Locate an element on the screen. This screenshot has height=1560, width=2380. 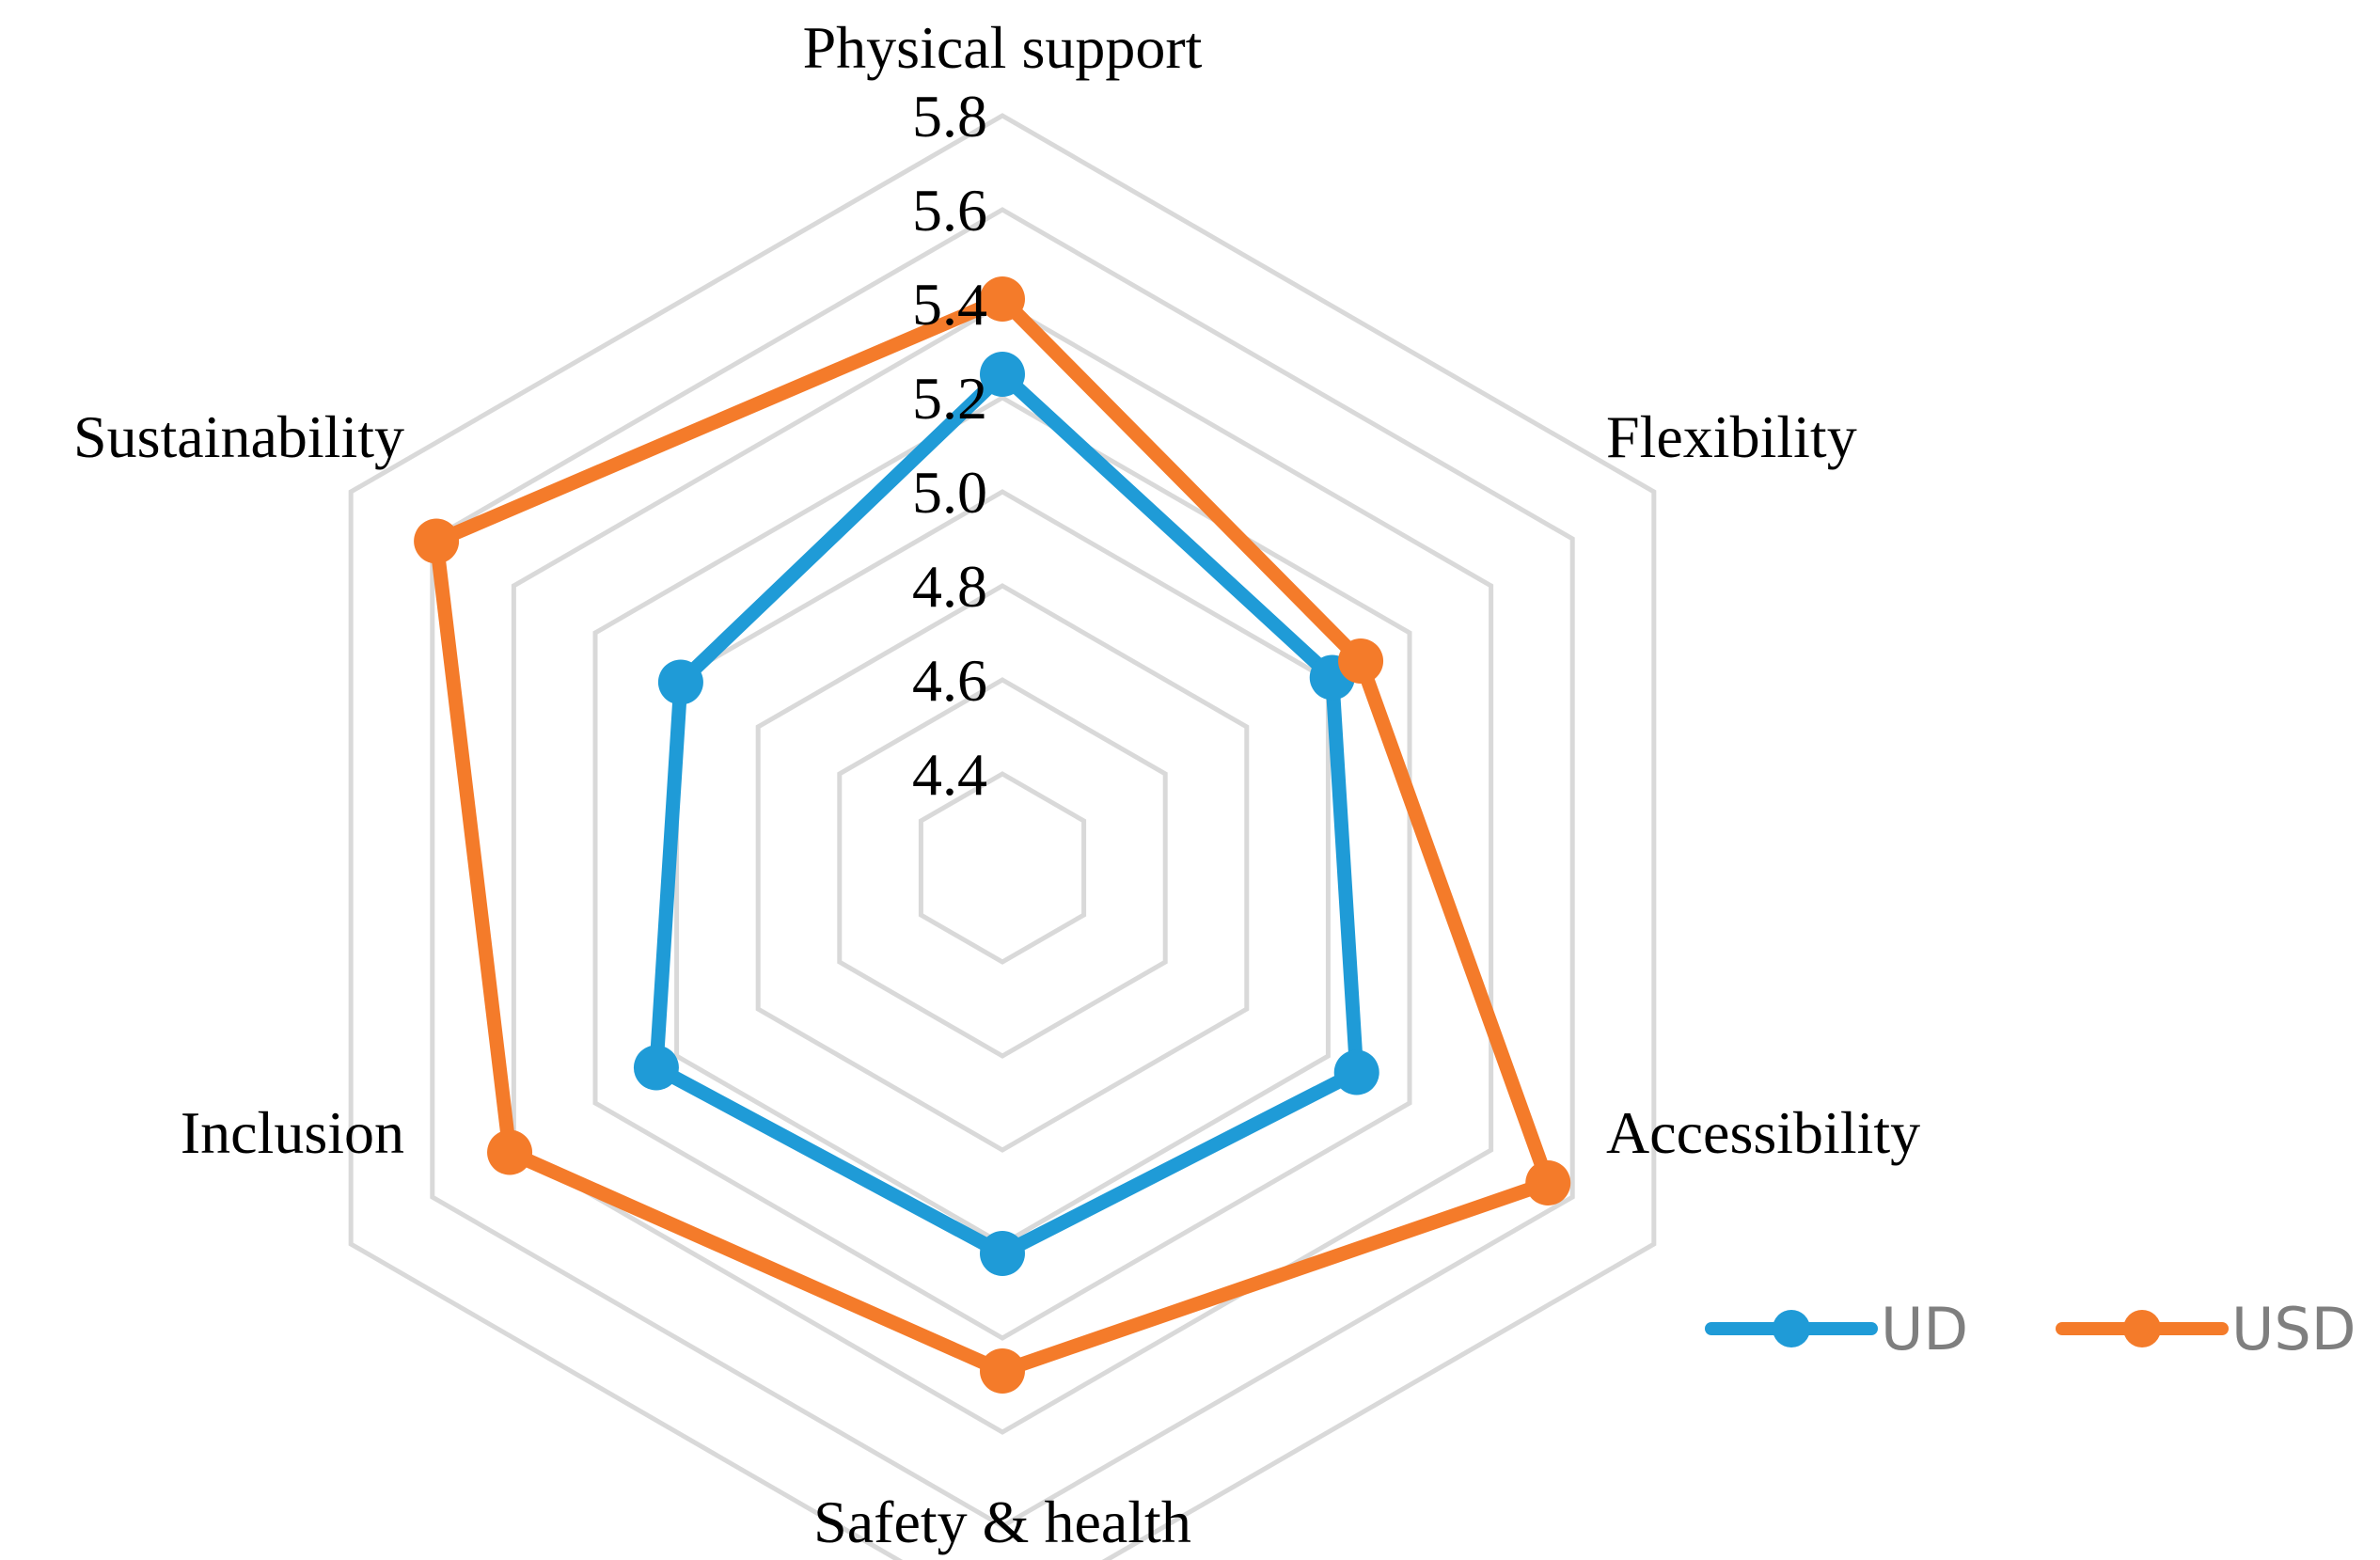
axis-label-flexibility: Flexibility is located at coordinates (1731, 436).